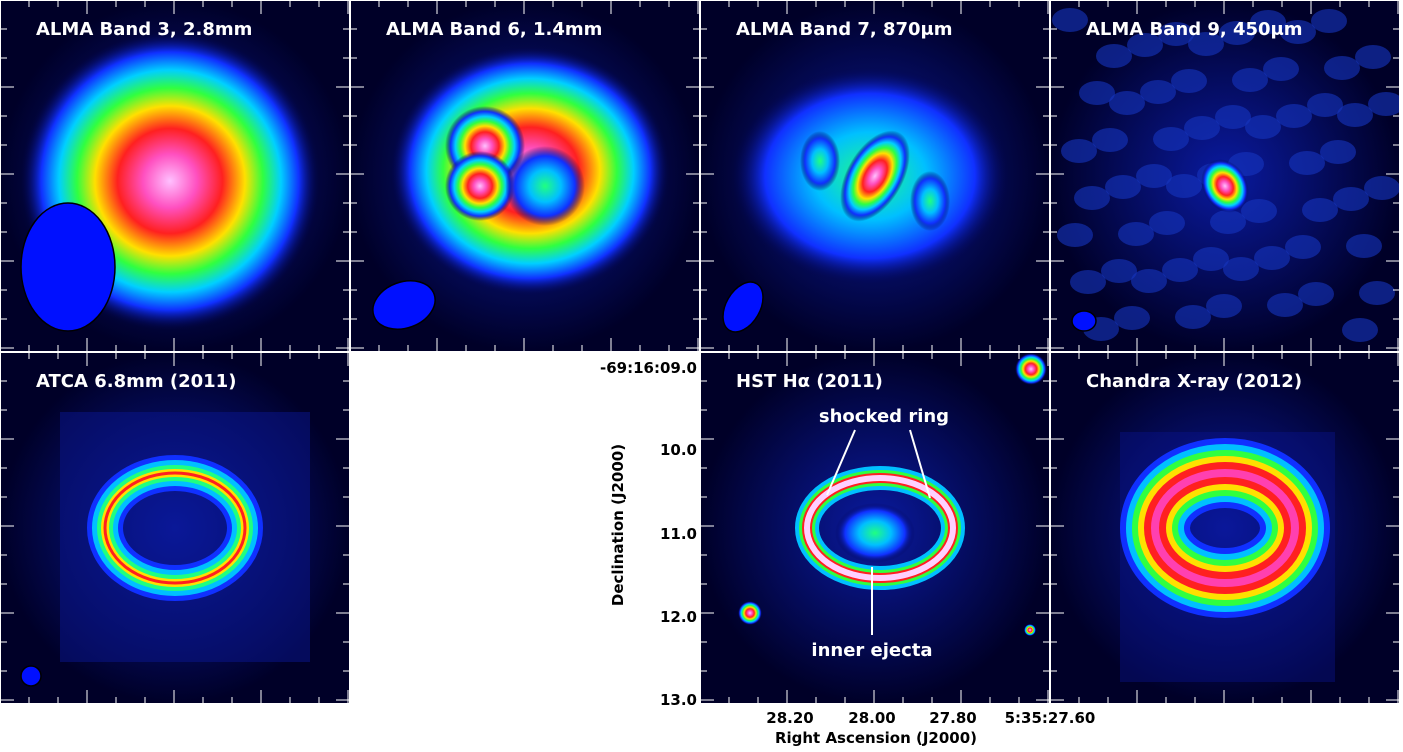 Image resolution: width=1403 pixels, height=752 pixels. What do you see at coordinates (618, 525) in the screenshot?
I see `y-axis-title: Declination (J2000)` at bounding box center [618, 525].